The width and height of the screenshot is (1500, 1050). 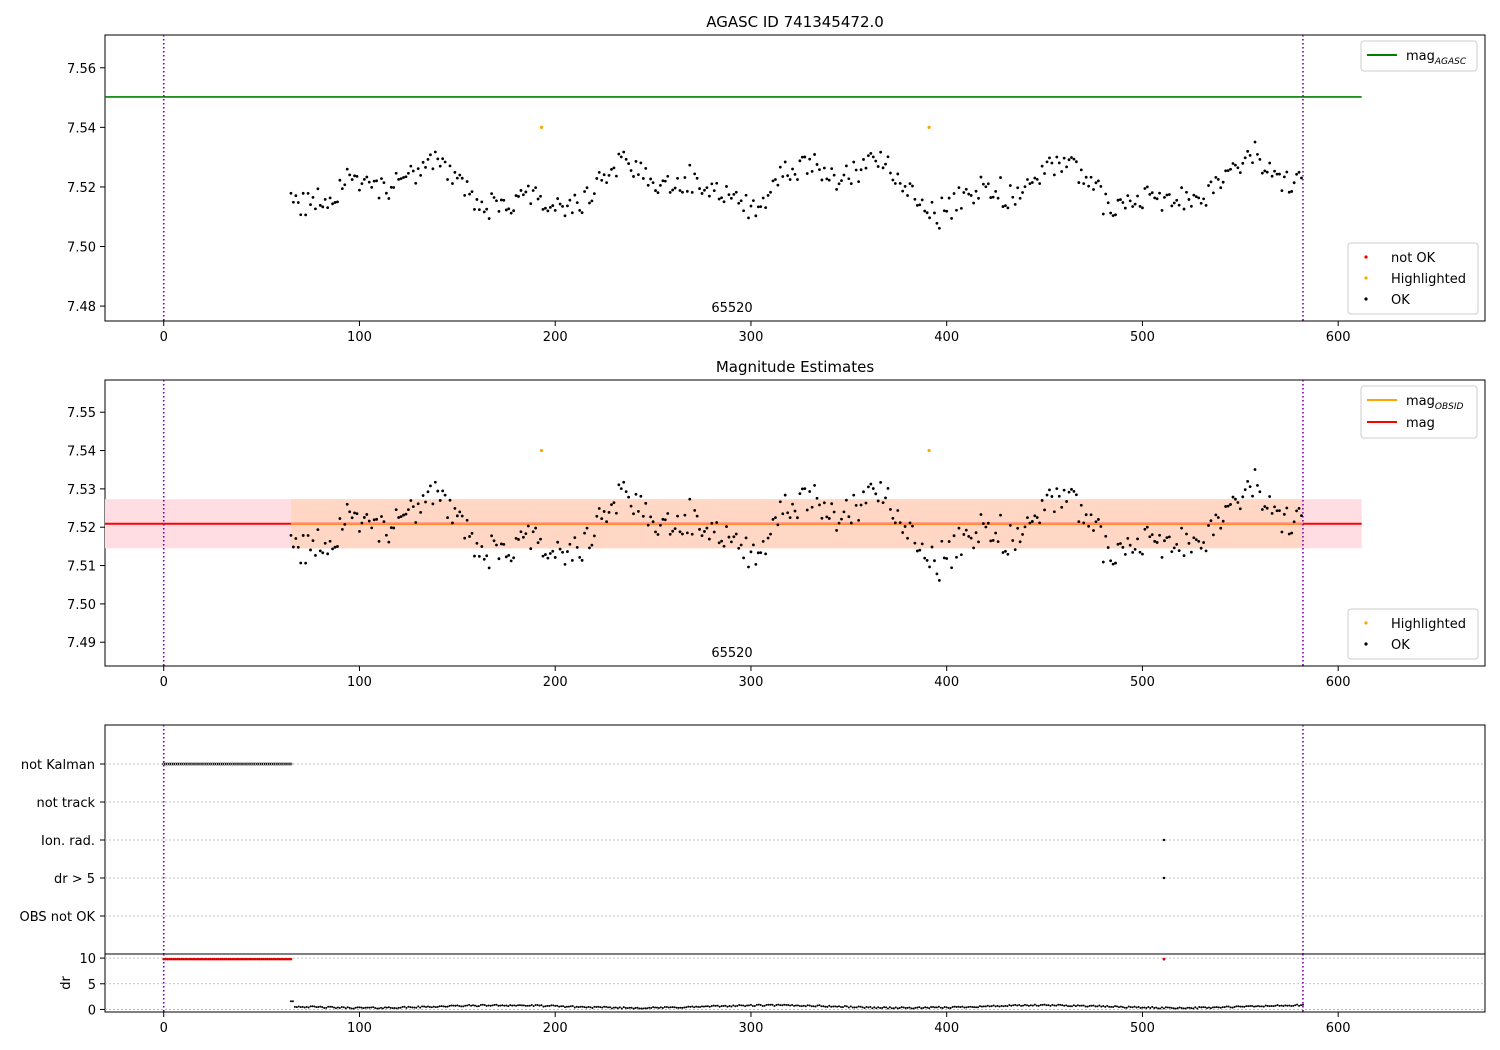 I want to click on panel1-marker-legend-box, so click(x=1413, y=278).